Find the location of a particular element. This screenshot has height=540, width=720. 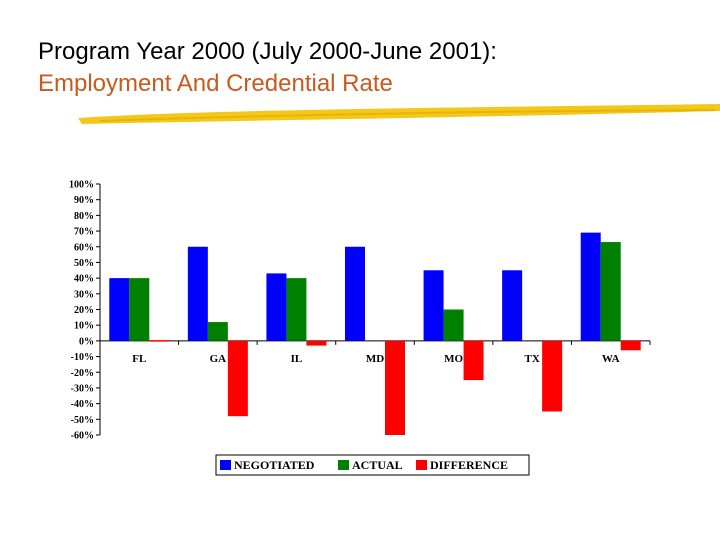

y-tick-label: 60% is located at coordinates (84, 247).